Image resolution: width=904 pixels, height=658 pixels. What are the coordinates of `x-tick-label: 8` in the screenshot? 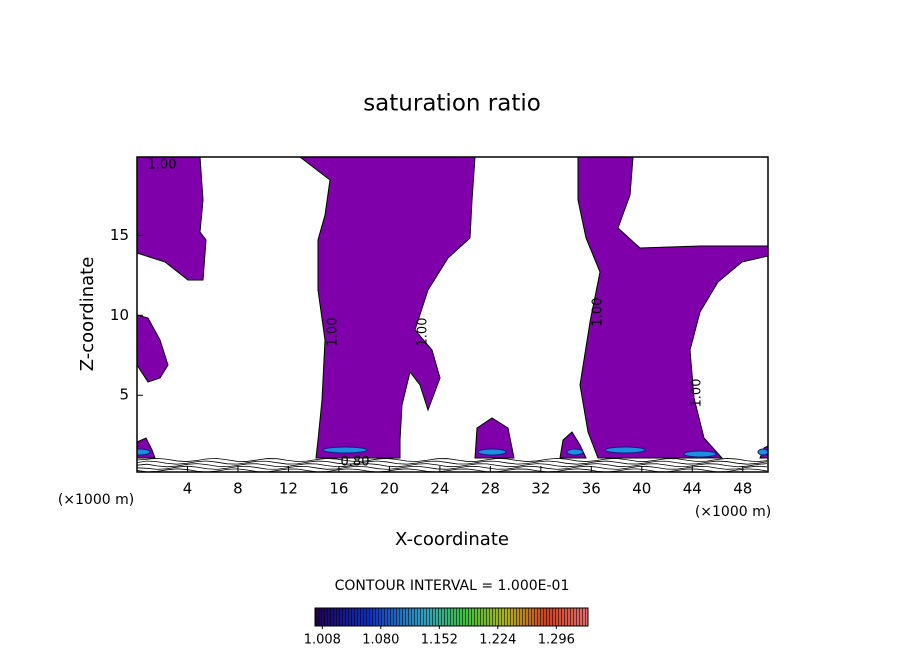 It's located at (238, 489).